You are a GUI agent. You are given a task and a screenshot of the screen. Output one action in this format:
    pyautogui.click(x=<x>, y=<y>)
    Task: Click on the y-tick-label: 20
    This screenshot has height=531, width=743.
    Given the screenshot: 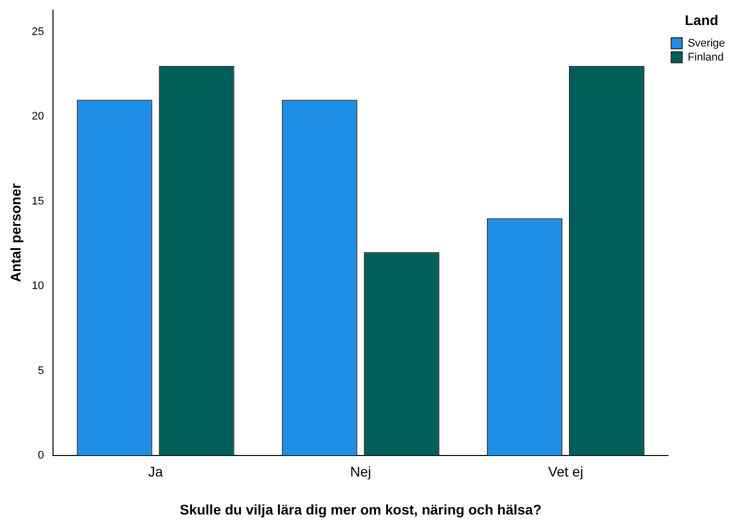 What is the action you would take?
    pyautogui.click(x=38, y=116)
    